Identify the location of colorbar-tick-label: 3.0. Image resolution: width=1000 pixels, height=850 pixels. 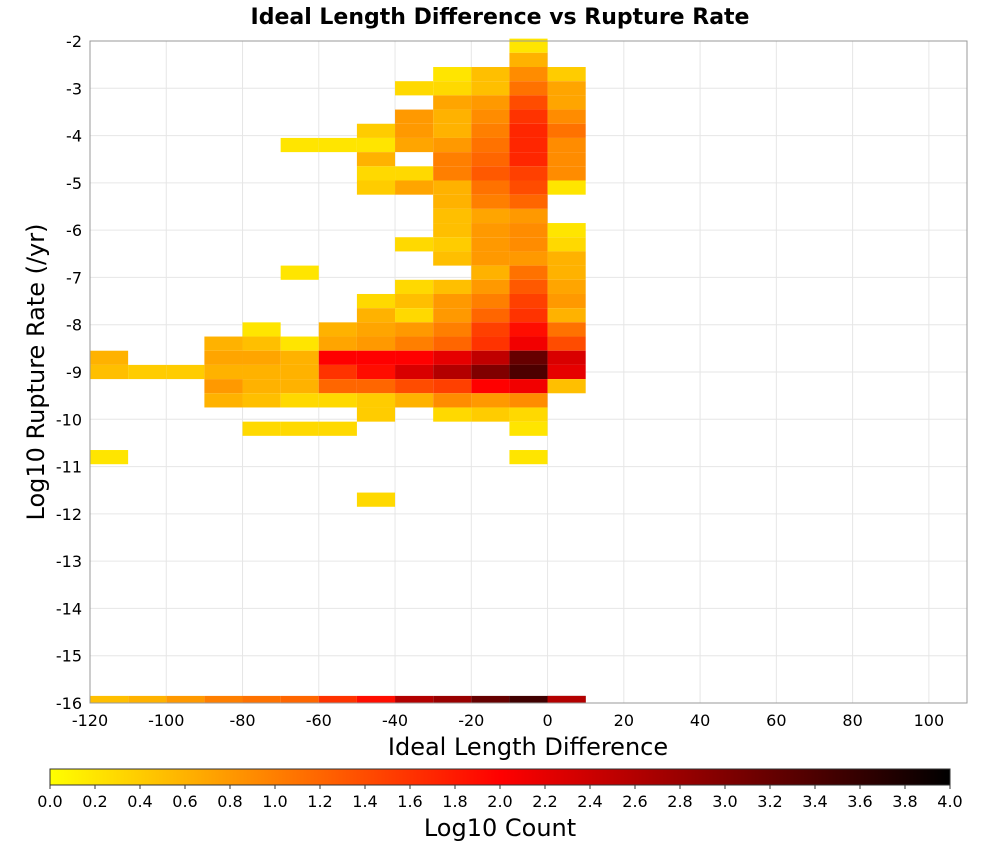
(724, 801).